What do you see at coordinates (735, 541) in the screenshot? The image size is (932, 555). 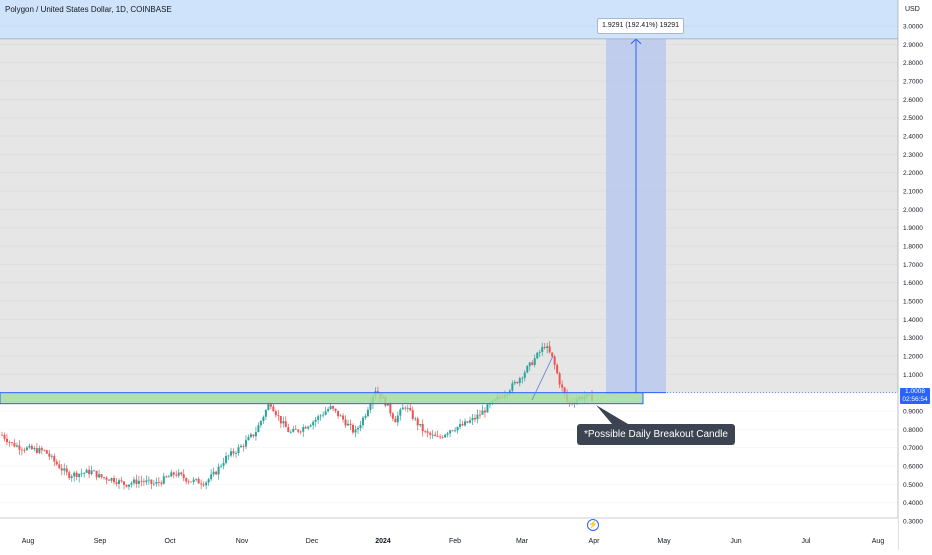 I see `time-tick-label: Jun` at bounding box center [735, 541].